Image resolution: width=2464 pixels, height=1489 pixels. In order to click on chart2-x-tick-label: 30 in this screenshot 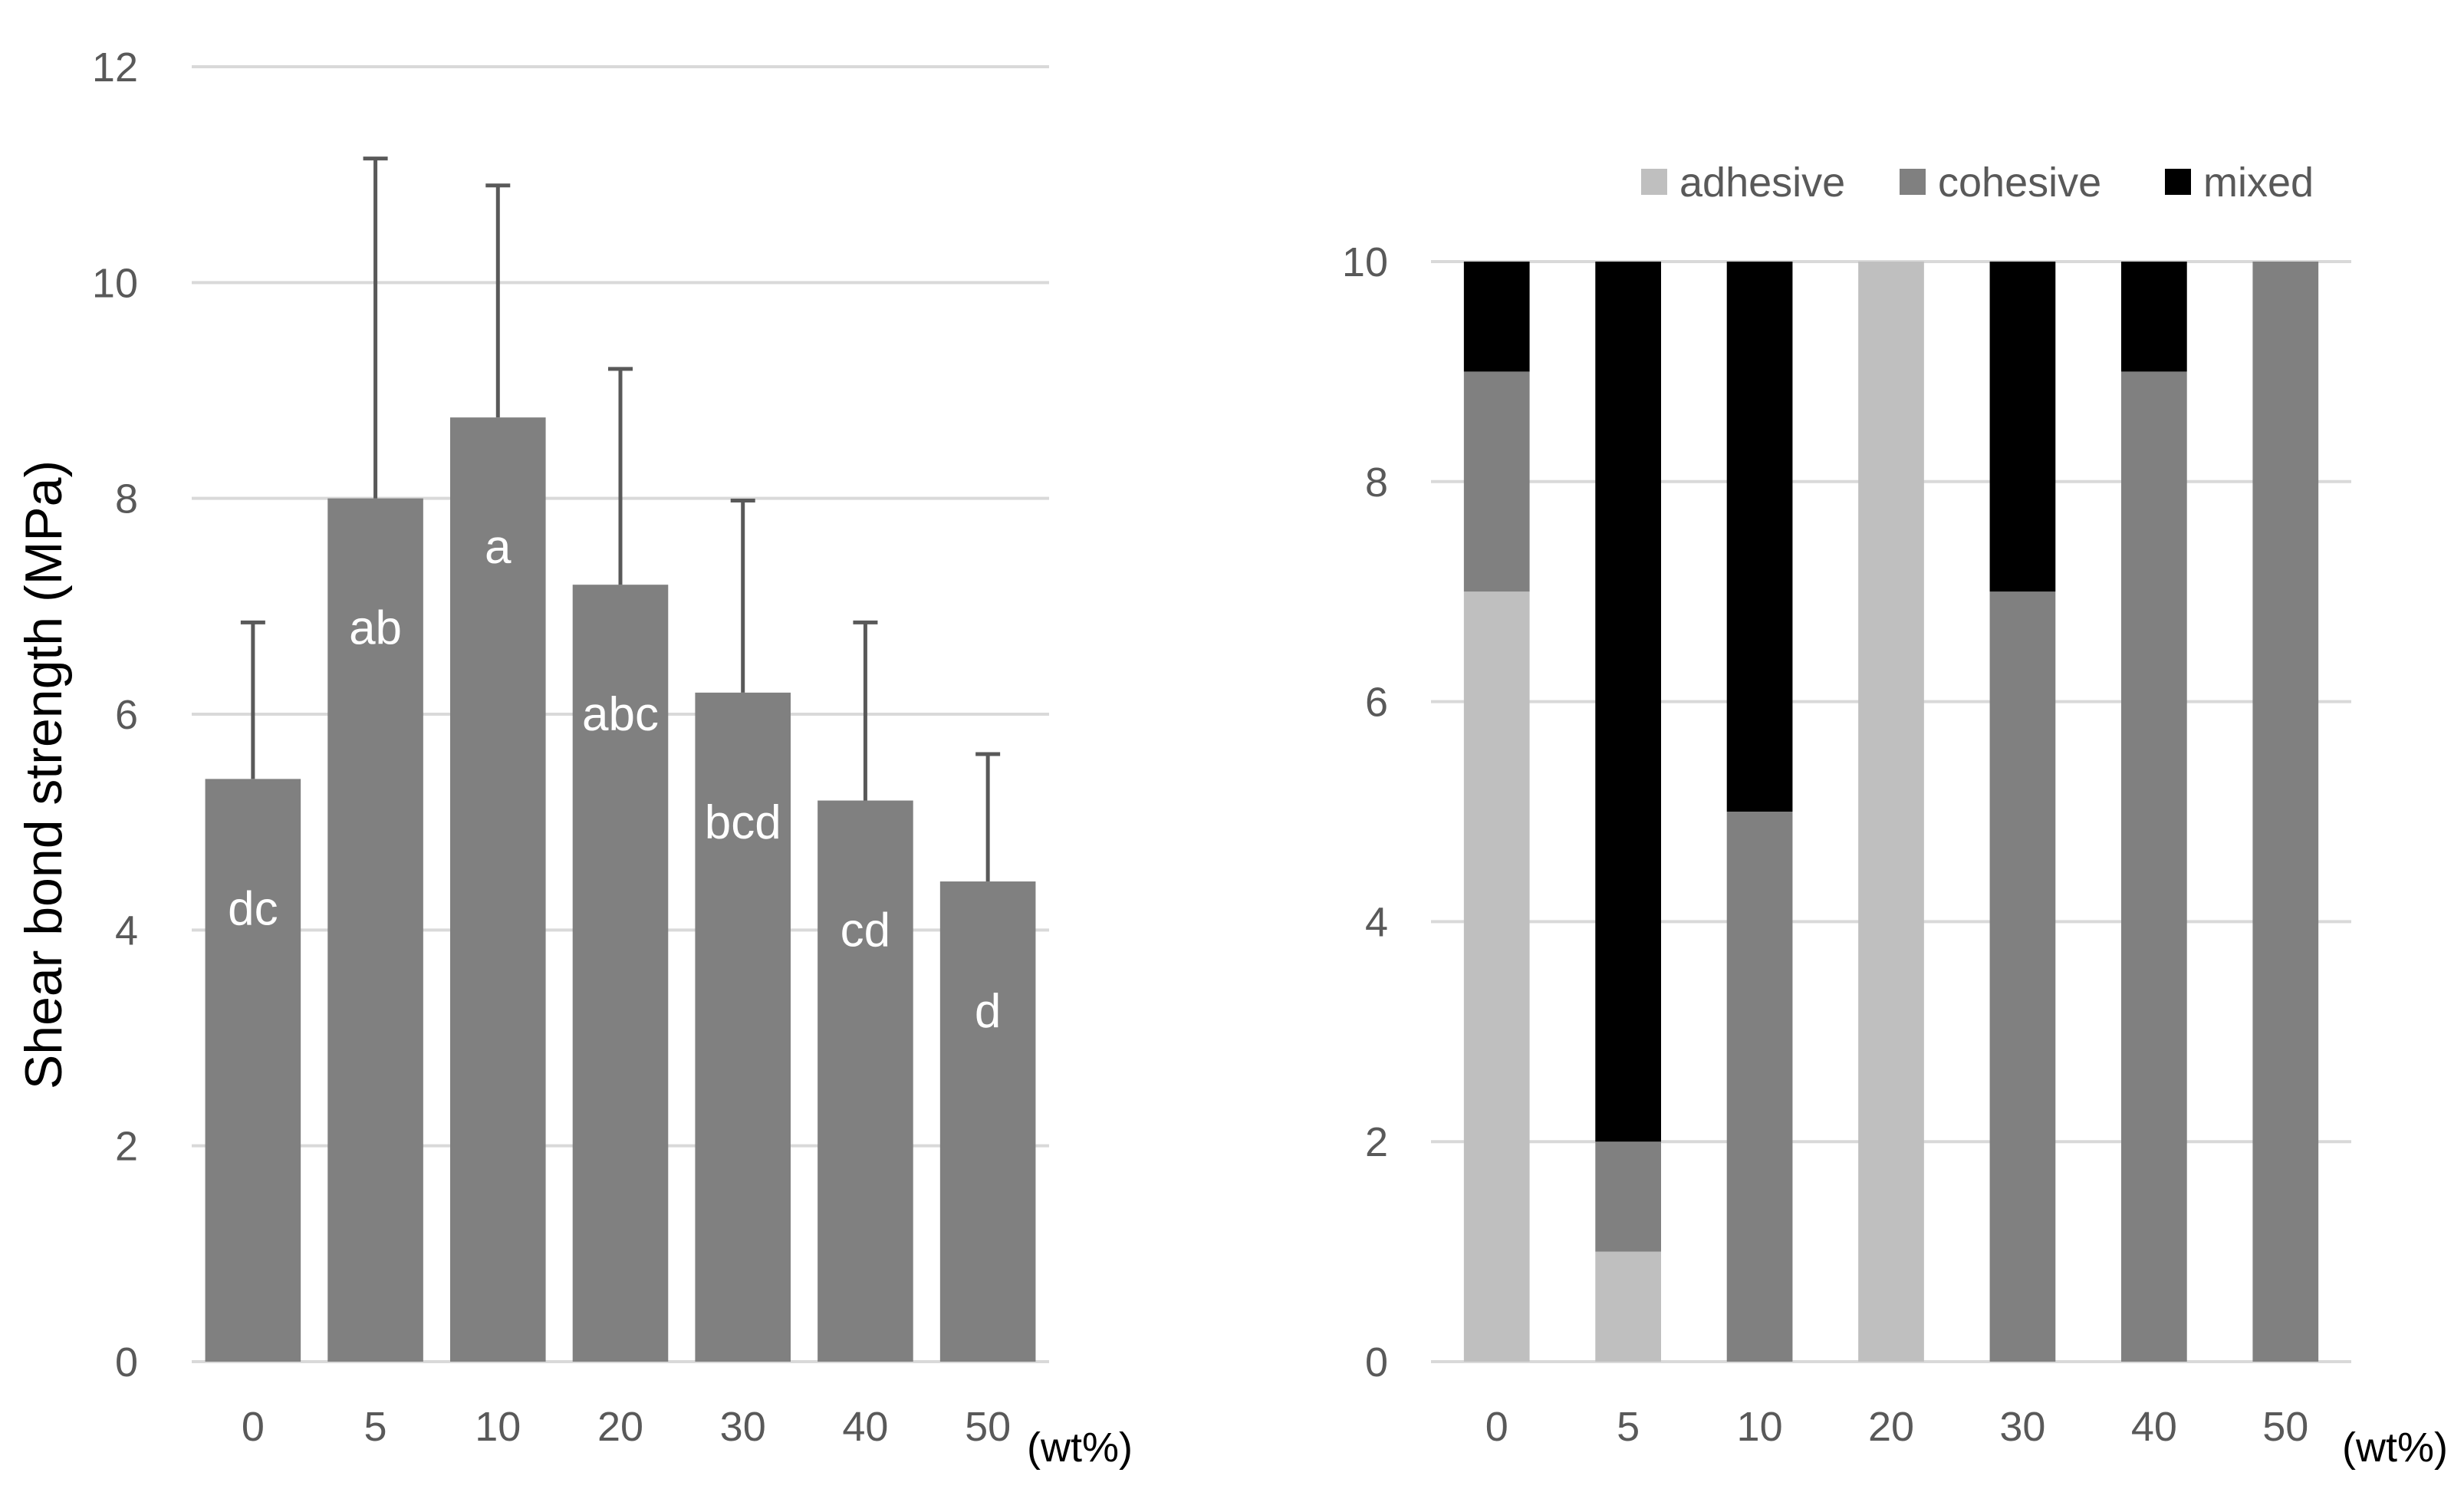, I will do `click(2022, 1427)`.